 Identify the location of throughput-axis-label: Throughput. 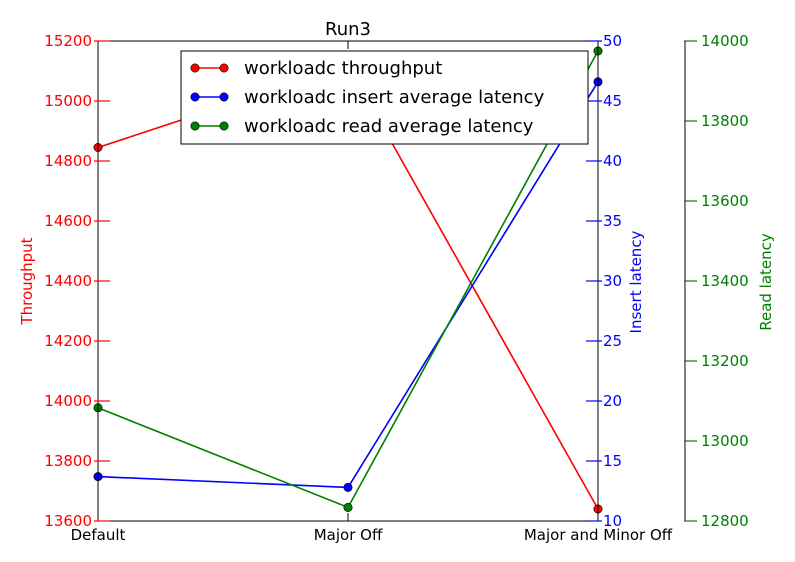
(27, 281).